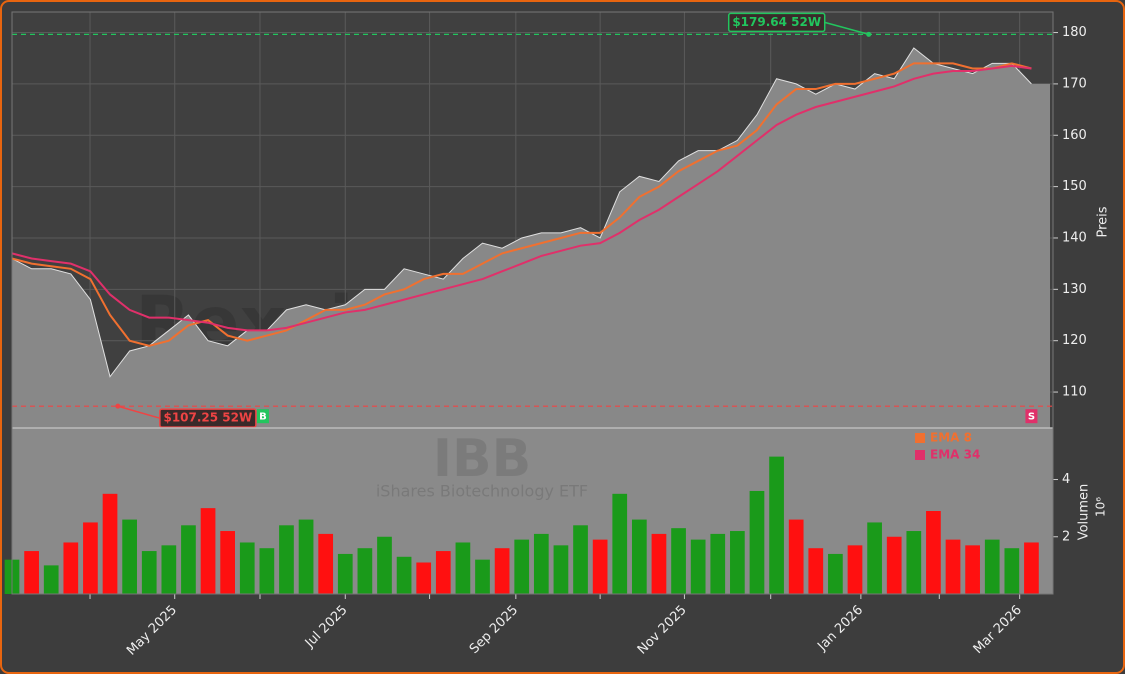  Describe the element at coordinates (482, 491) in the screenshot. I see `subtitle-watermark: iShares Biotechnology ETF` at that location.